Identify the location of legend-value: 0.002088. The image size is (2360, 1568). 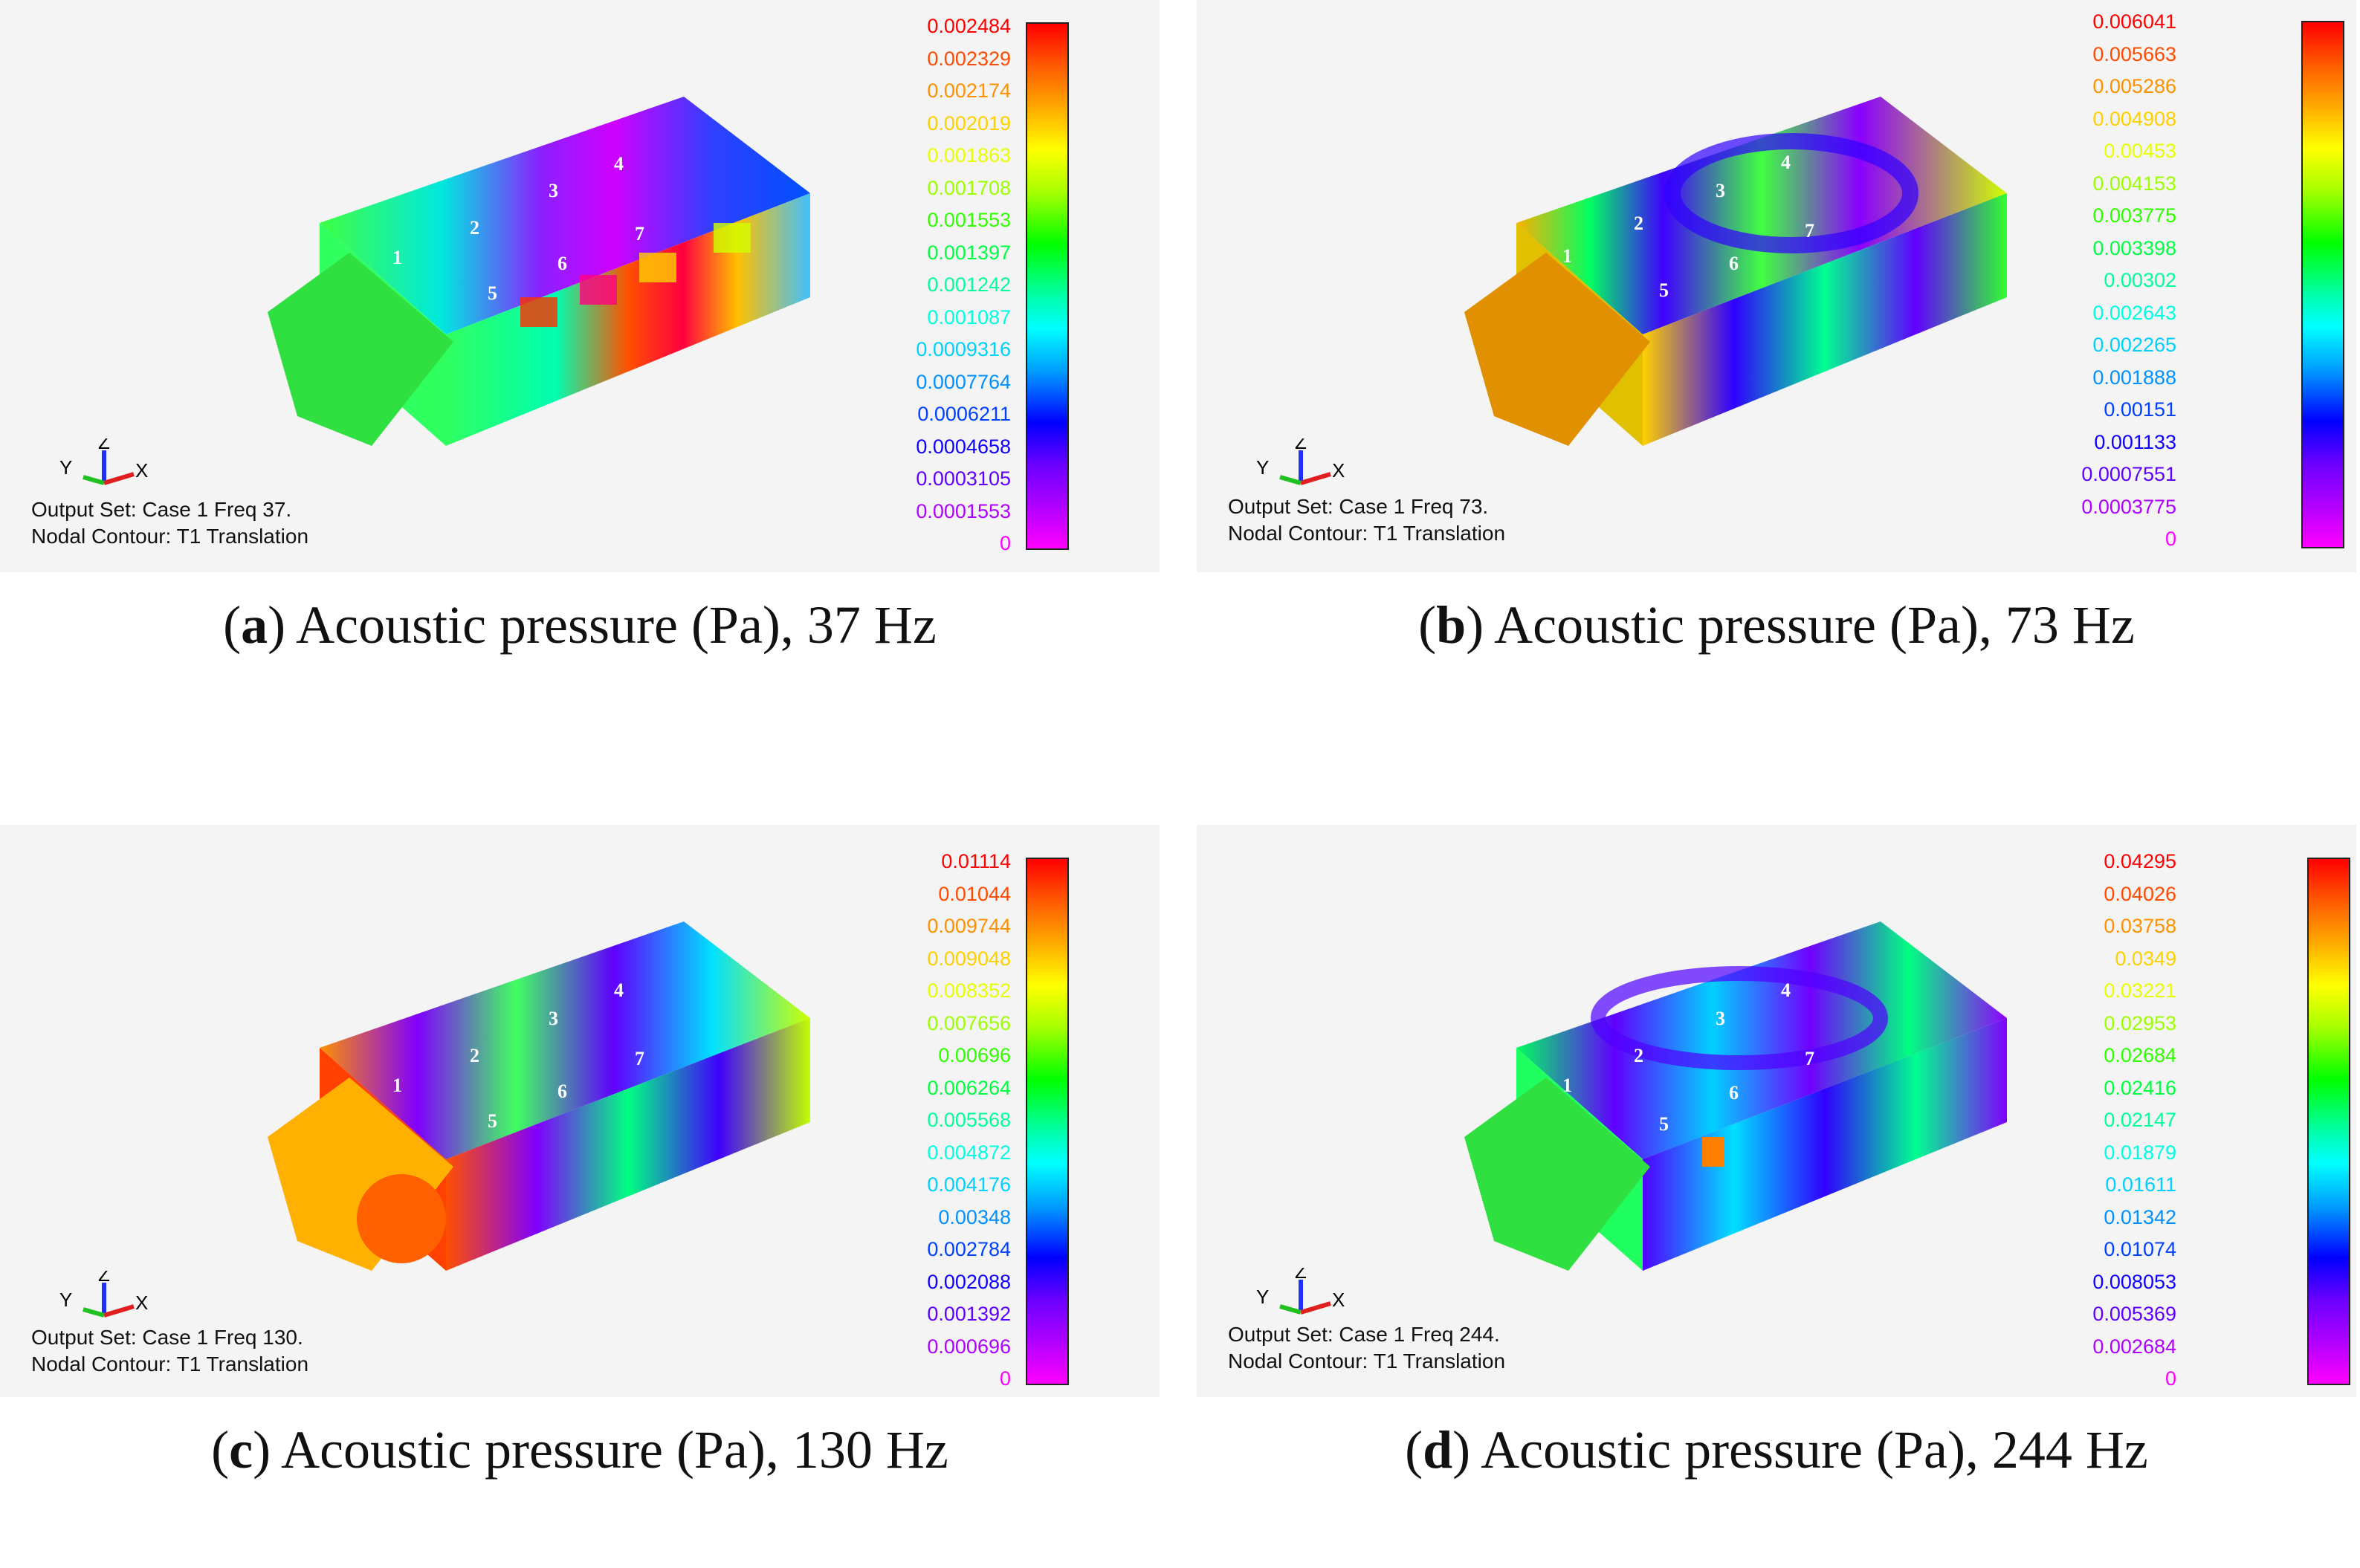
(969, 1281).